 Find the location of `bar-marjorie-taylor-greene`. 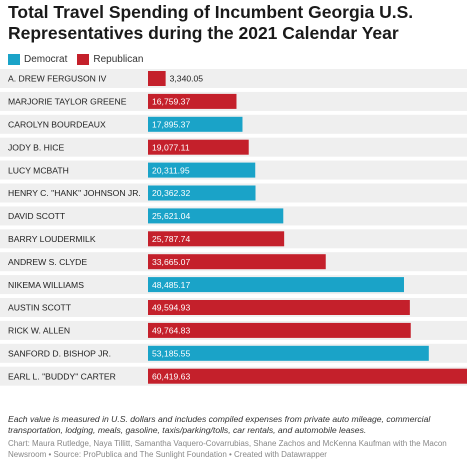

bar-marjorie-taylor-greene is located at coordinates (192, 101).